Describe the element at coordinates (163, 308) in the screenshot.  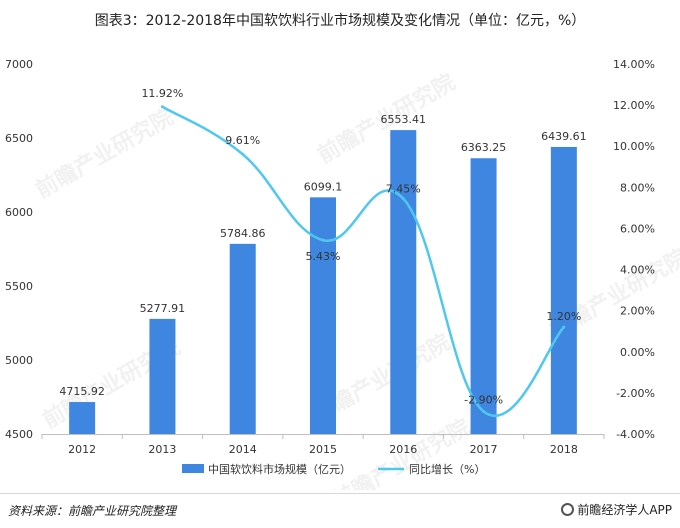
I see `bar-label-2013: 5277.91` at that location.